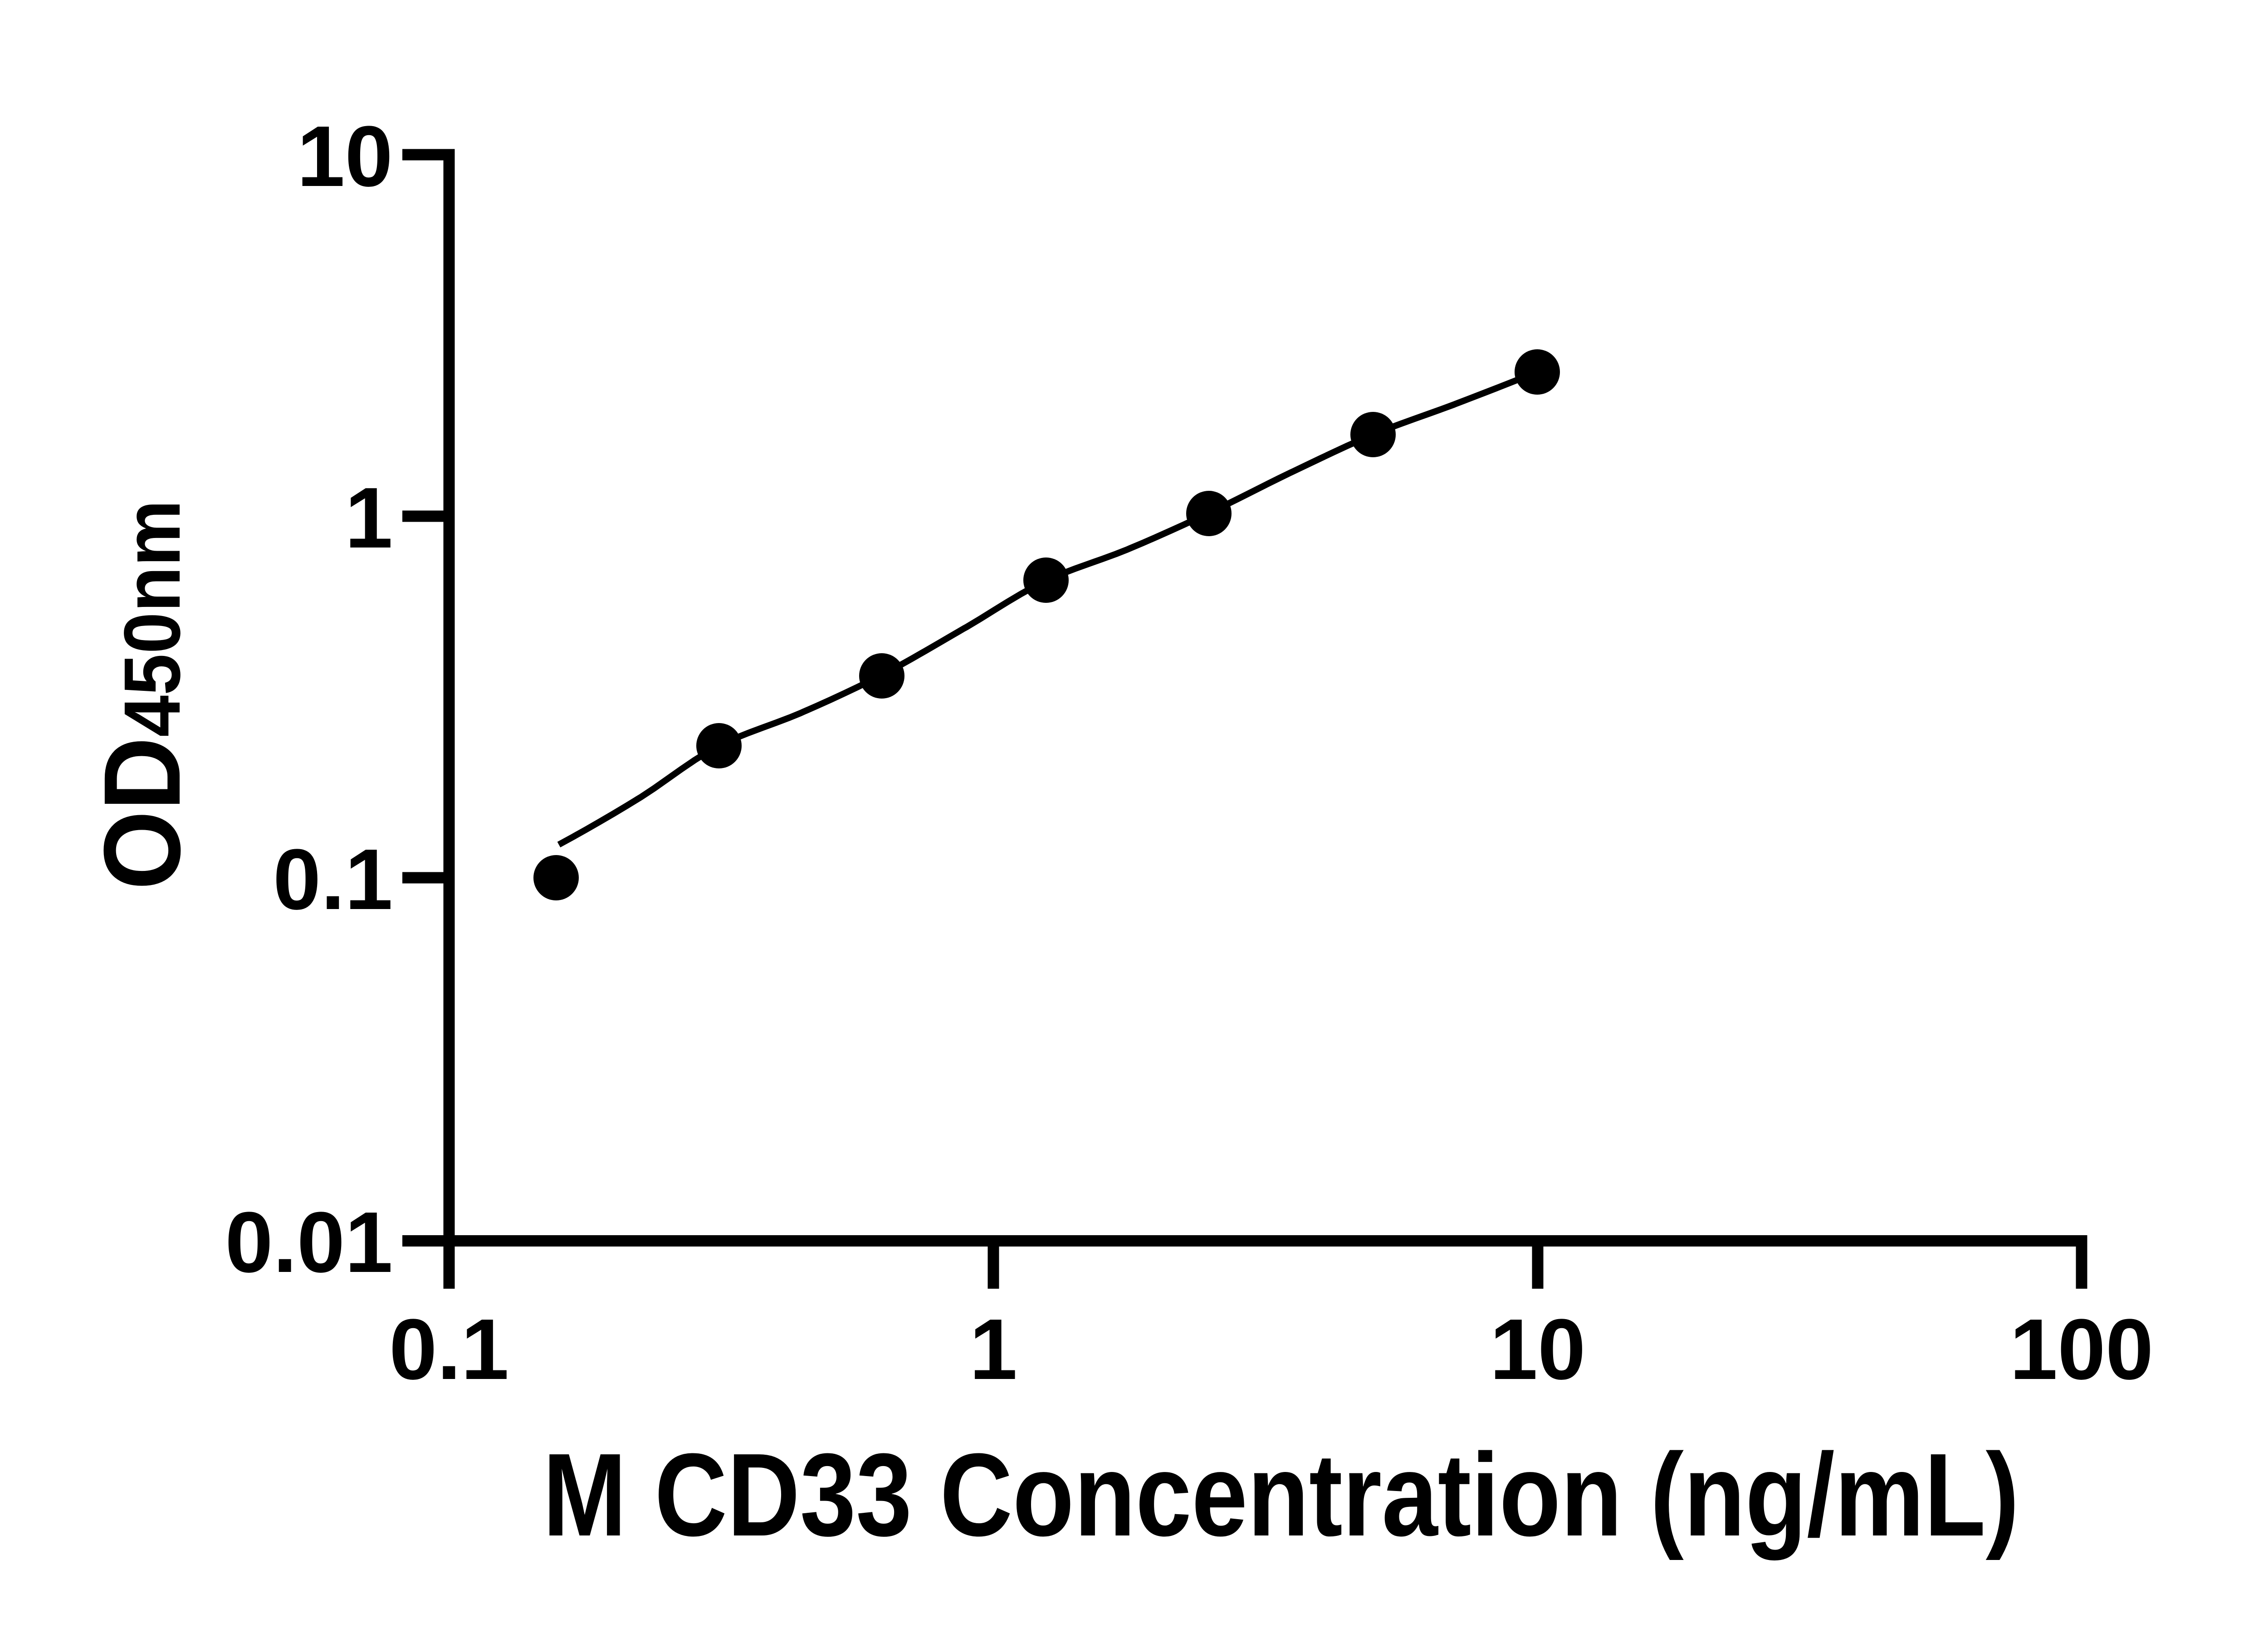 This screenshot has width=2268, height=1633. What do you see at coordinates (309, 1242) in the screenshot?
I see `svg-text: 0.01` at bounding box center [309, 1242].